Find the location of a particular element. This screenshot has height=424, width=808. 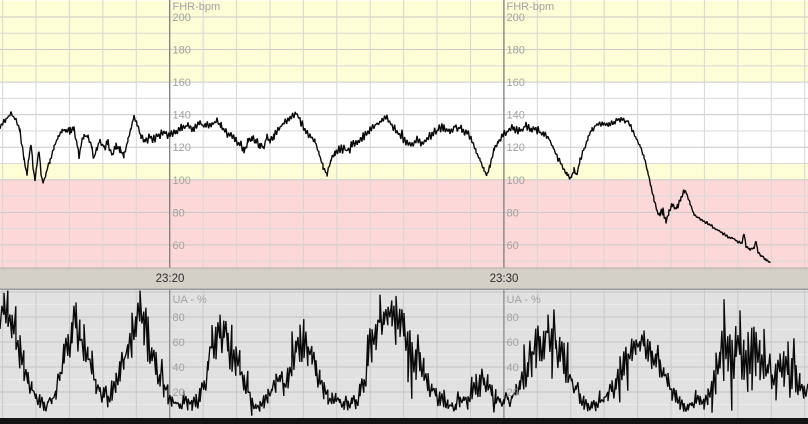

ua-top-border is located at coordinates (404, 289).